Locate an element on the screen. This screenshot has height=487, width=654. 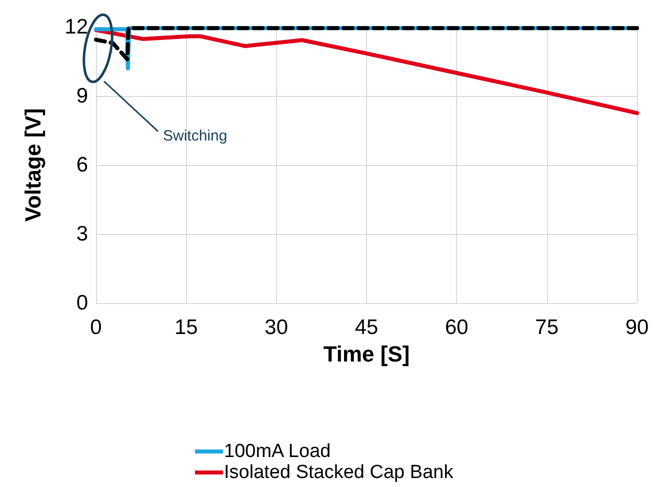
x-tick-label: 15 is located at coordinates (186, 327).